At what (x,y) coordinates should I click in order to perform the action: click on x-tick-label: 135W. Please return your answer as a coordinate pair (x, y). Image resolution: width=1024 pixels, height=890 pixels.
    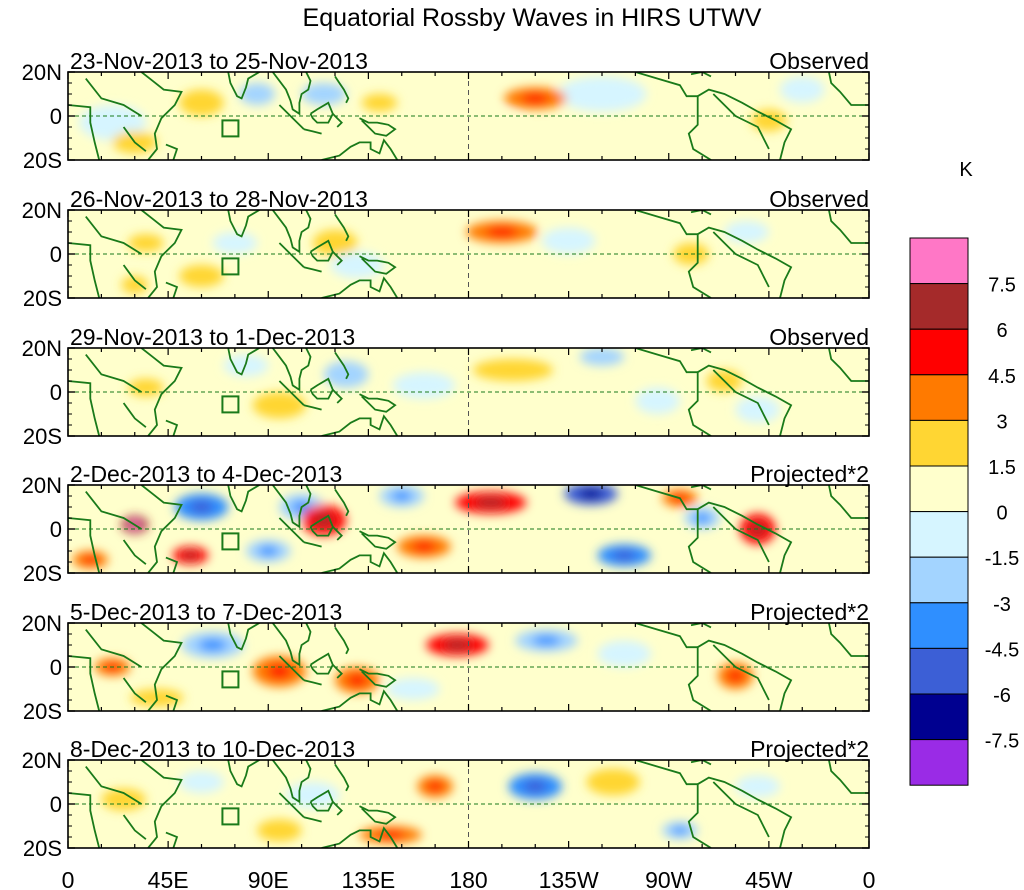
    Looking at the image, I should click on (569, 878).